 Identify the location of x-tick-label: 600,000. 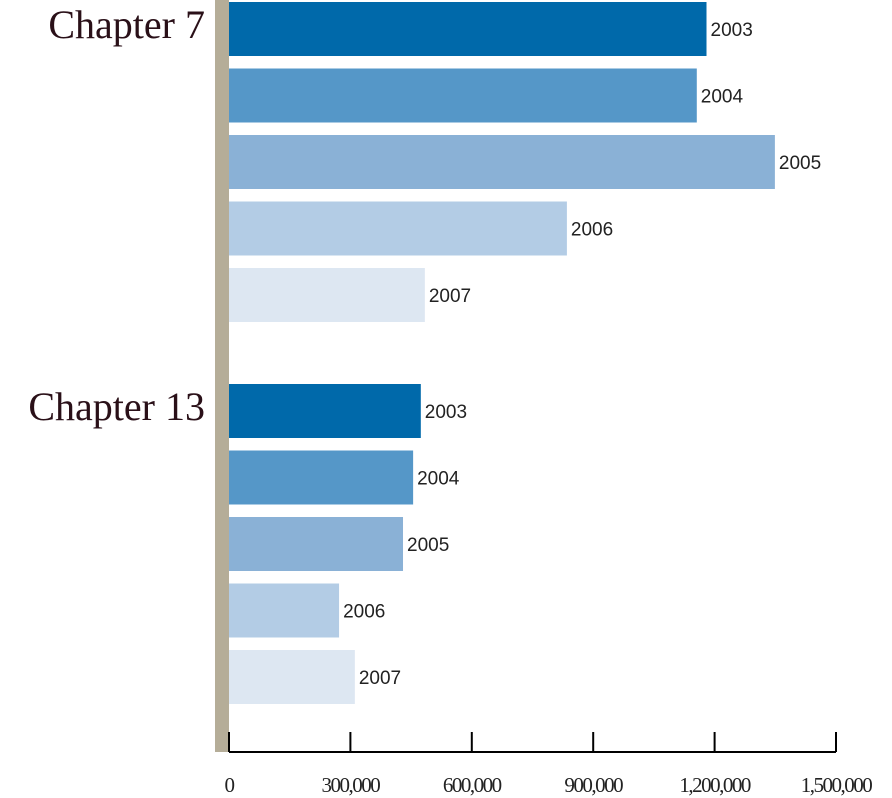
(472, 785).